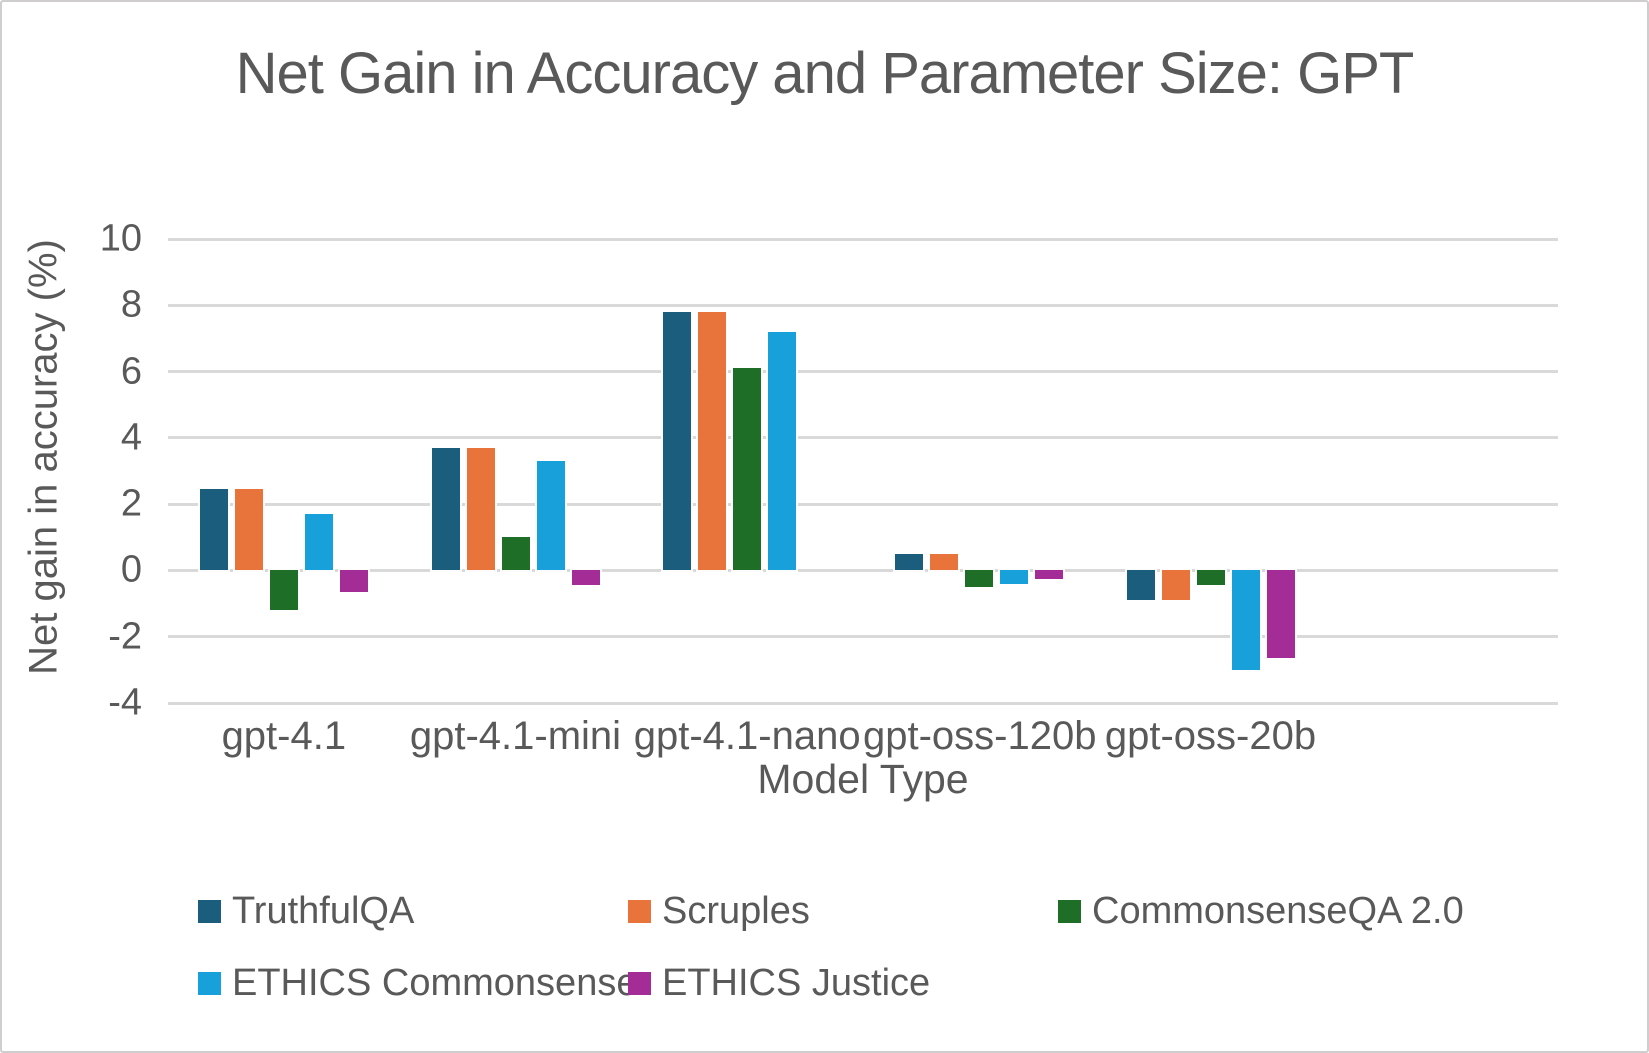 Image resolution: width=1649 pixels, height=1053 pixels. What do you see at coordinates (908, 562) in the screenshot?
I see `bar-truthfulqa-gpt-oss-120b` at bounding box center [908, 562].